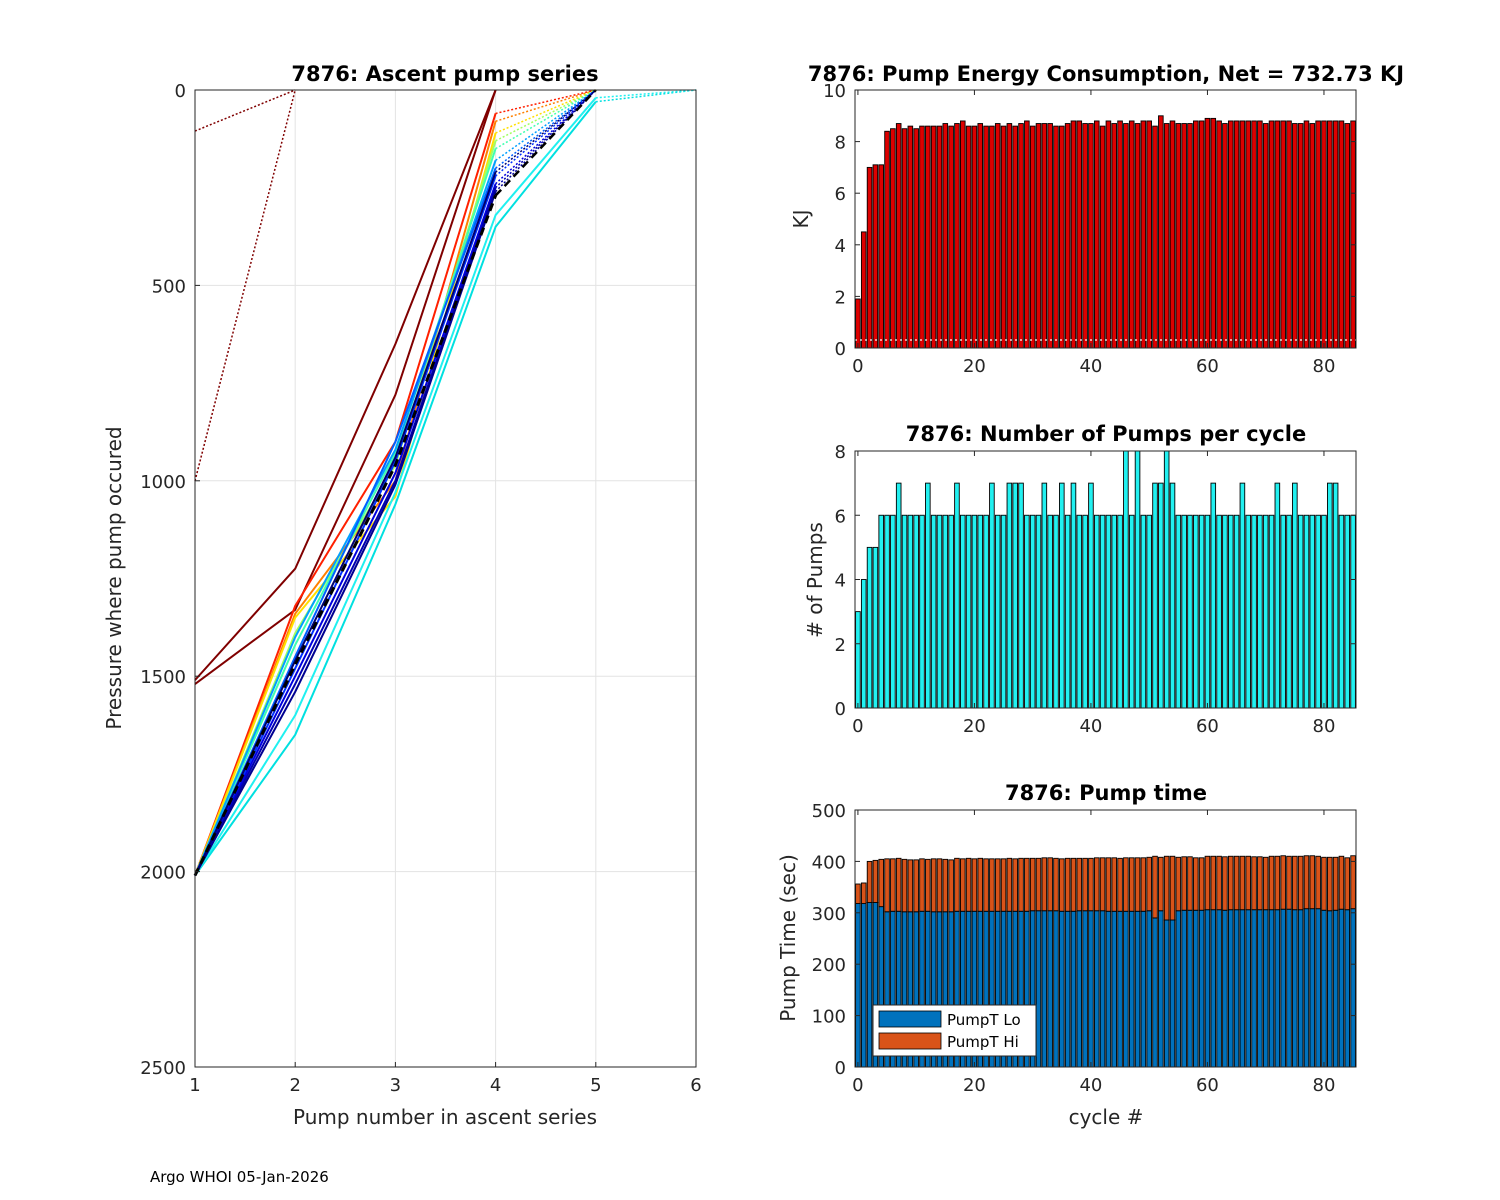 The width and height of the screenshot is (1500, 1200). What do you see at coordinates (840, 581) in the screenshot?
I see `pumps-ytick-label: 4` at bounding box center [840, 581].